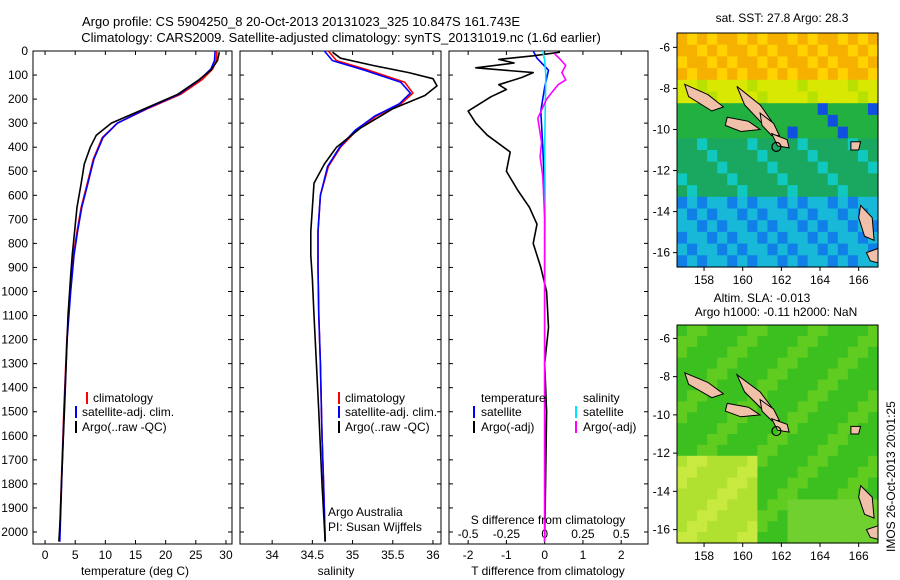 This screenshot has width=900, height=580. What do you see at coordinates (507, 534) in the screenshot?
I see `s-diff-tick-label: -0.25` at bounding box center [507, 534].